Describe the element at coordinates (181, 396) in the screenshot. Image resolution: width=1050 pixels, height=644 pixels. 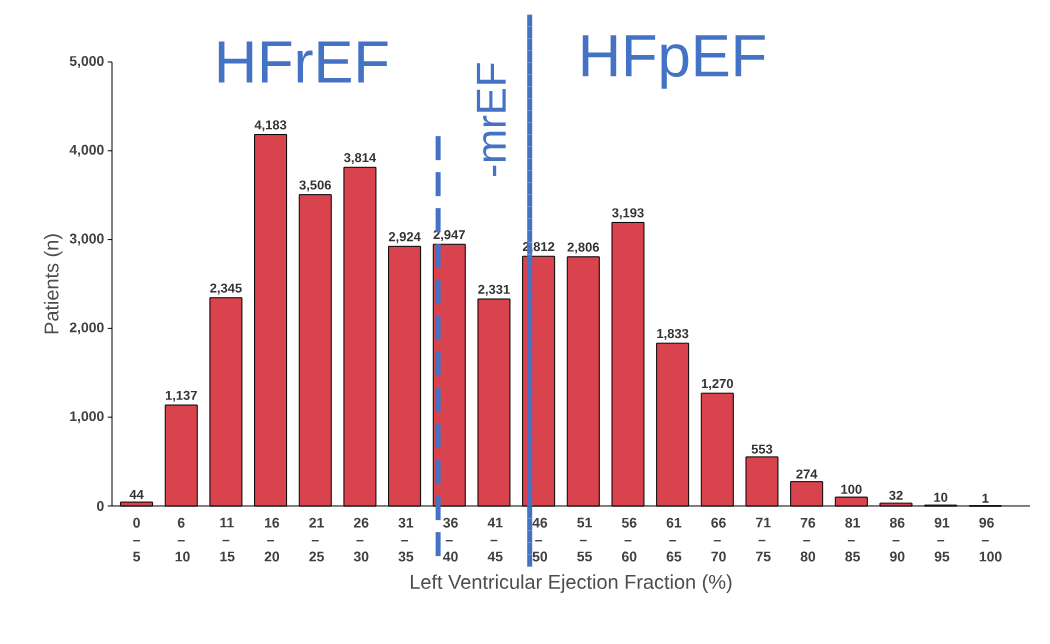
I see `data-label: 1,137` at that location.